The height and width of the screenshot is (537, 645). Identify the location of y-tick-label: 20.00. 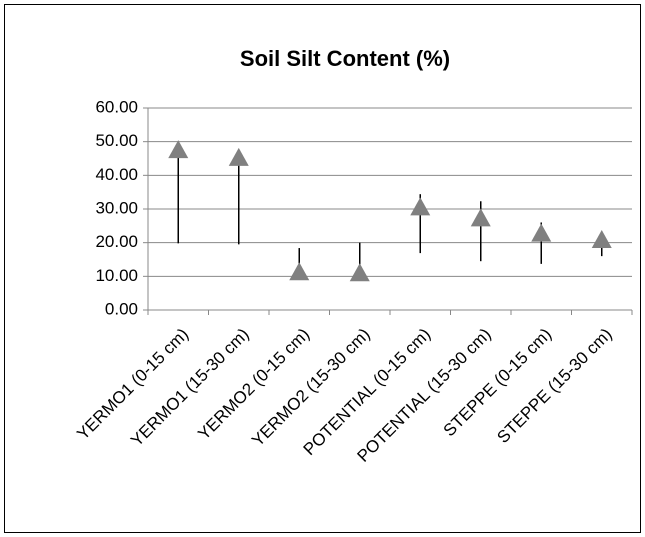
(116, 241).